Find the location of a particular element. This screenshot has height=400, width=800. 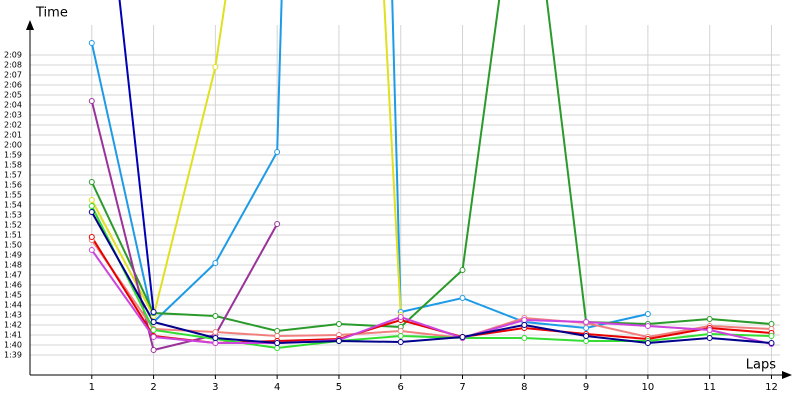

y-tick-label: 1:41 is located at coordinates (13, 335).